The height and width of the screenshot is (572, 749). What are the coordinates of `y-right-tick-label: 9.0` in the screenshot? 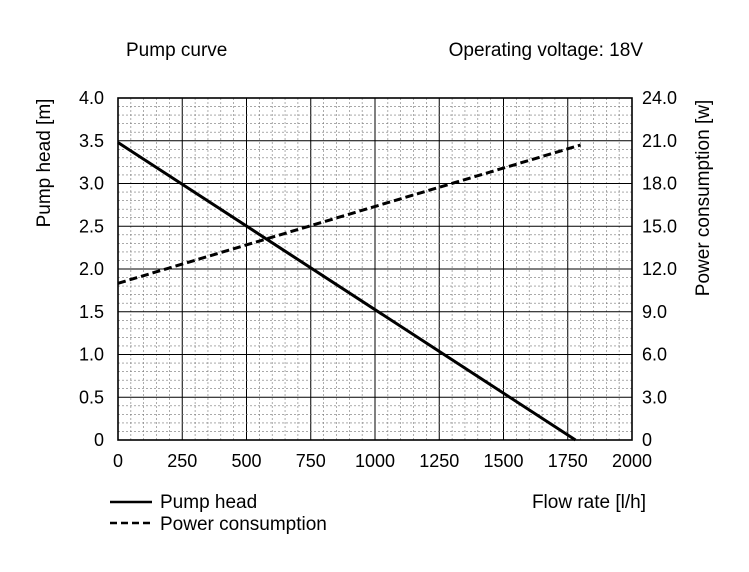 It's located at (654, 312).